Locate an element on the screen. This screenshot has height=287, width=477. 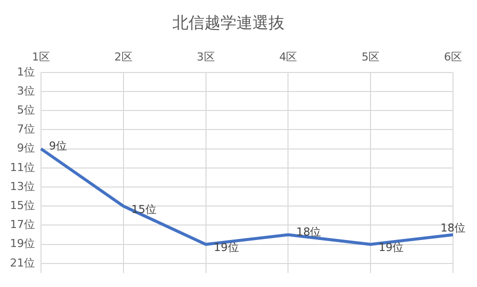
x-tick-label: 2区 is located at coordinates (123, 57).